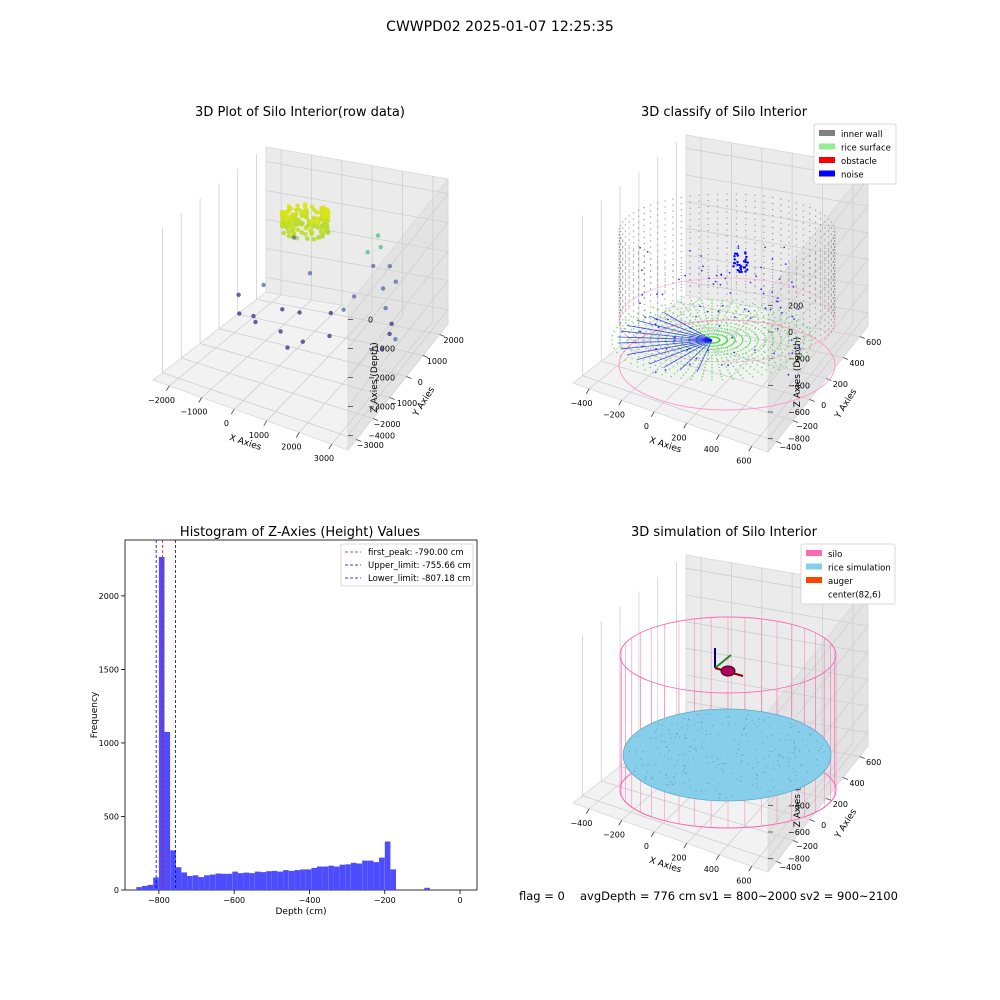  Describe the element at coordinates (296, 210) in the screenshot. I see `point-cluster` at that location.